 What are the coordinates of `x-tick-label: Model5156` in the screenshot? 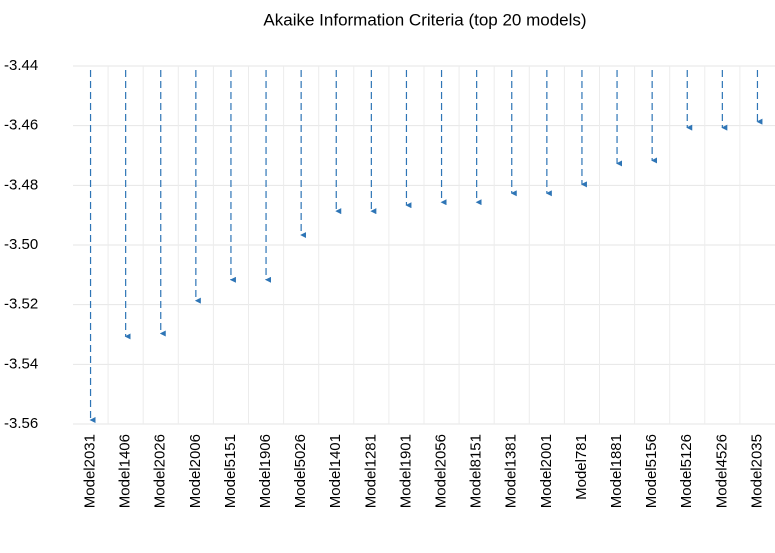 It's located at (651, 471).